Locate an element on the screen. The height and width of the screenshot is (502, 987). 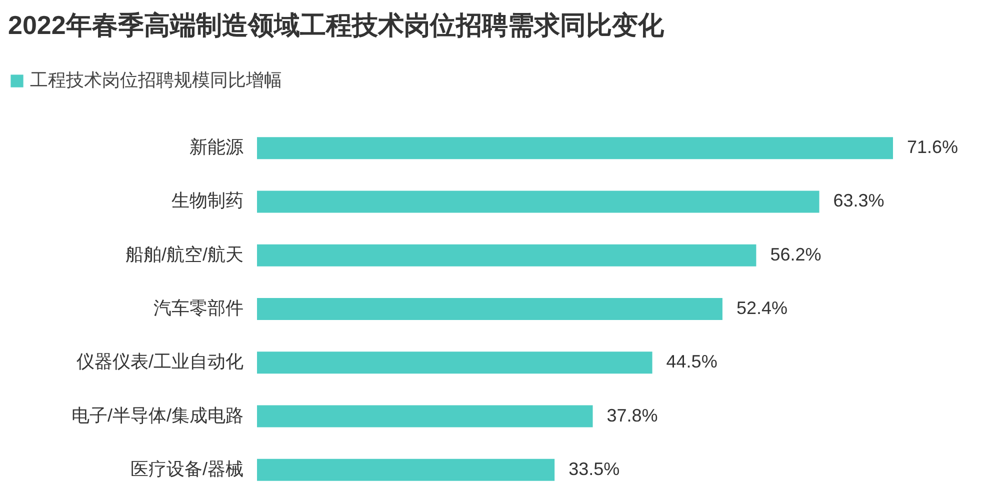
y-tick-label: 船舶/航空/航天 is located at coordinates (184, 254).